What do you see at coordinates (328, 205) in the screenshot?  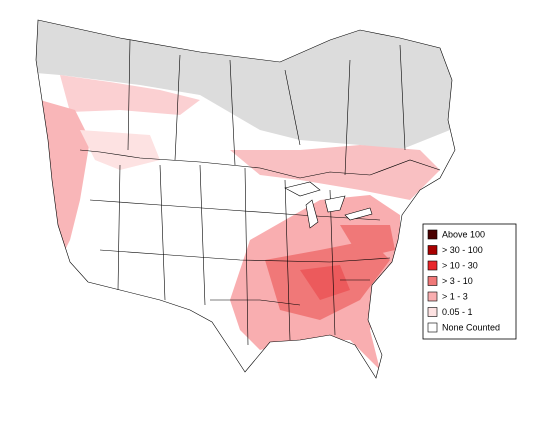 I see `great-lakes` at bounding box center [328, 205].